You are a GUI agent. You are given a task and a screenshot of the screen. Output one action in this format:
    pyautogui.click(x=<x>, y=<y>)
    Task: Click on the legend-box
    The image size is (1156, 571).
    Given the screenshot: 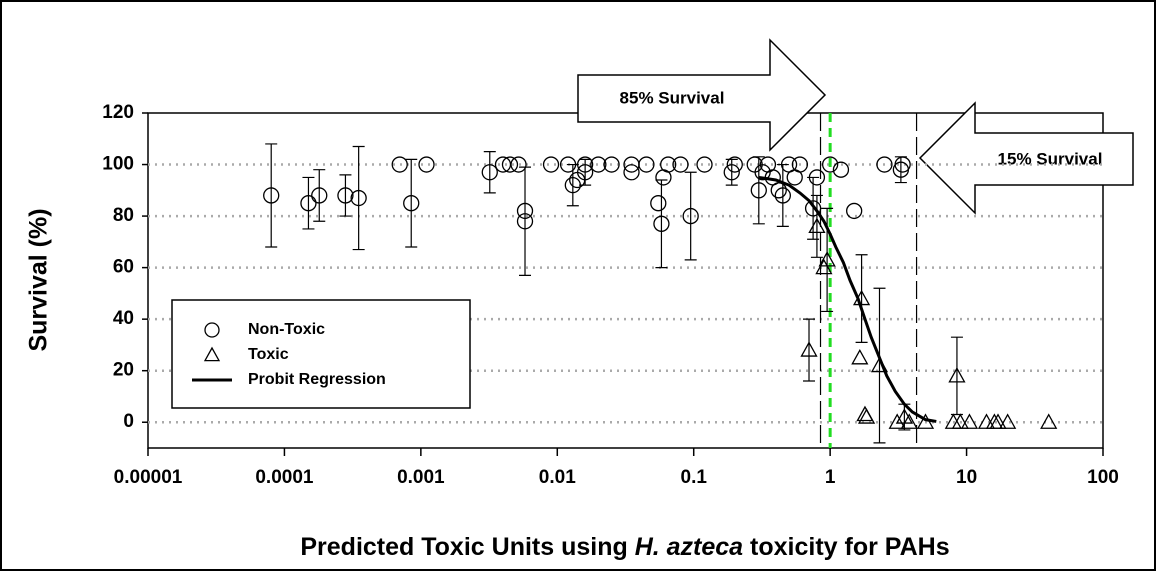 What is the action you would take?
    pyautogui.click(x=321, y=354)
    